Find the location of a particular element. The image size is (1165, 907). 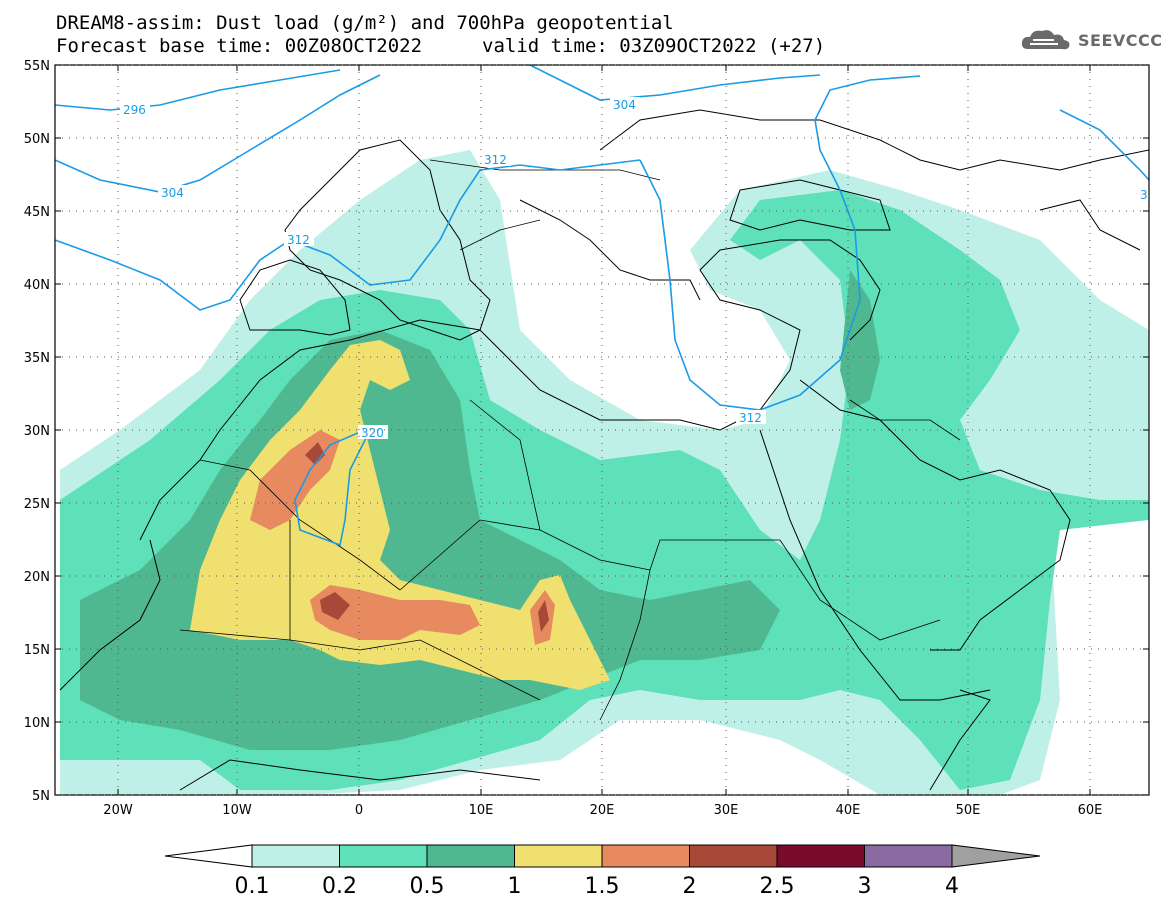

dust-band-2-a is located at coordinates (315, 453).